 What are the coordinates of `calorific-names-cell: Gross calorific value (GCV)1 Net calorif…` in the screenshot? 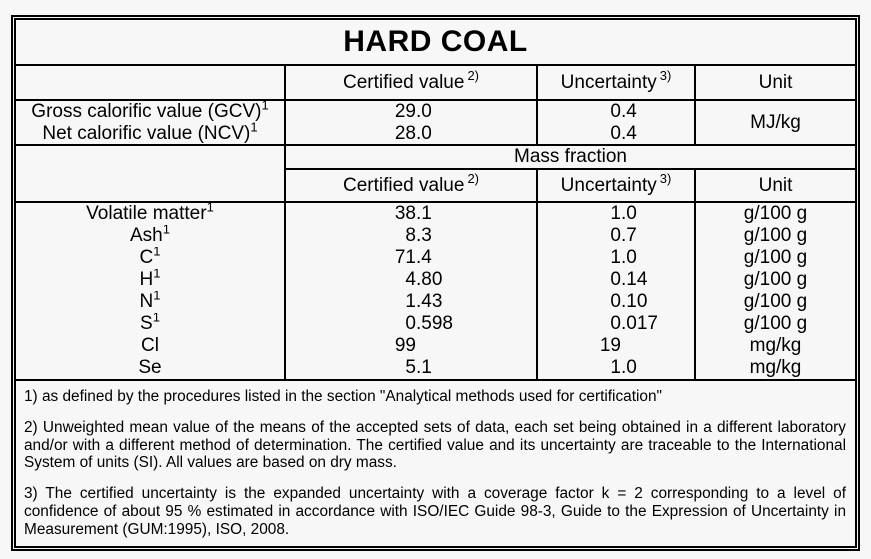 It's located at (151, 123).